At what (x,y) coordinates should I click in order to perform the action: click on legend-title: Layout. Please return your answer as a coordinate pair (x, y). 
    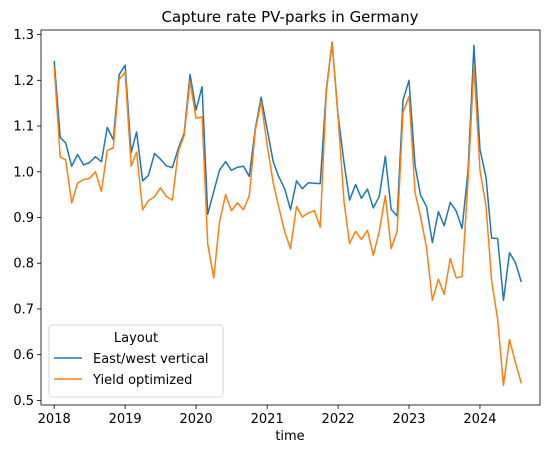
    Looking at the image, I should click on (136, 338).